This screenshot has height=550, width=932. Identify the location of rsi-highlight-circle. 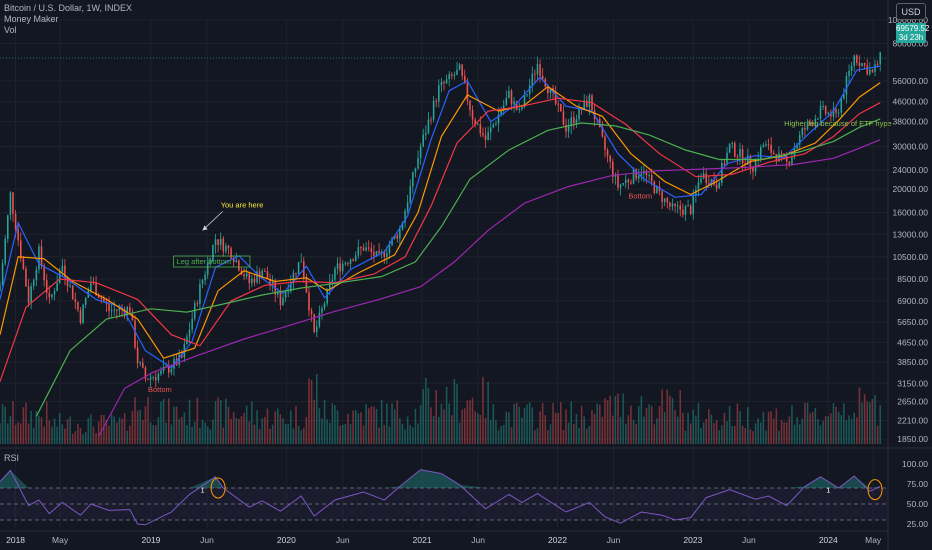
(218, 488).